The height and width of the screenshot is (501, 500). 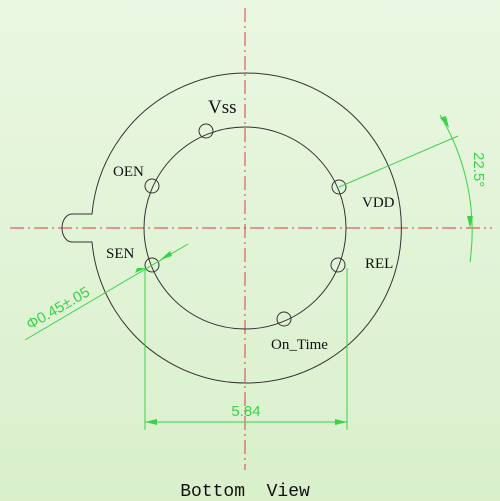 What do you see at coordinates (128, 172) in the screenshot?
I see `pin-label: OEN` at bounding box center [128, 172].